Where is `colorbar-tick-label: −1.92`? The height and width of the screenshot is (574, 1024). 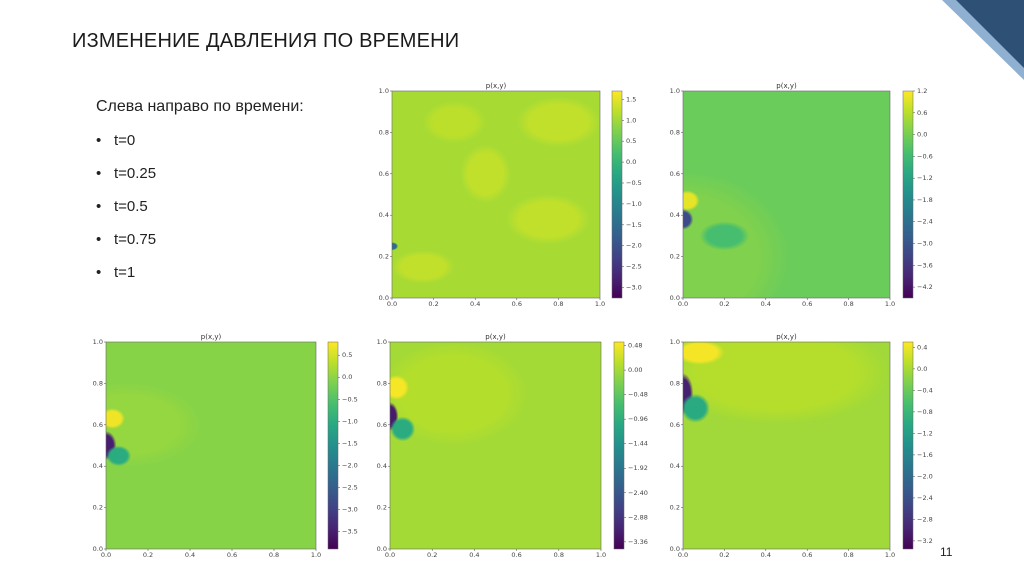
colorbar-tick-label: −1.92 is located at coordinates (638, 468).